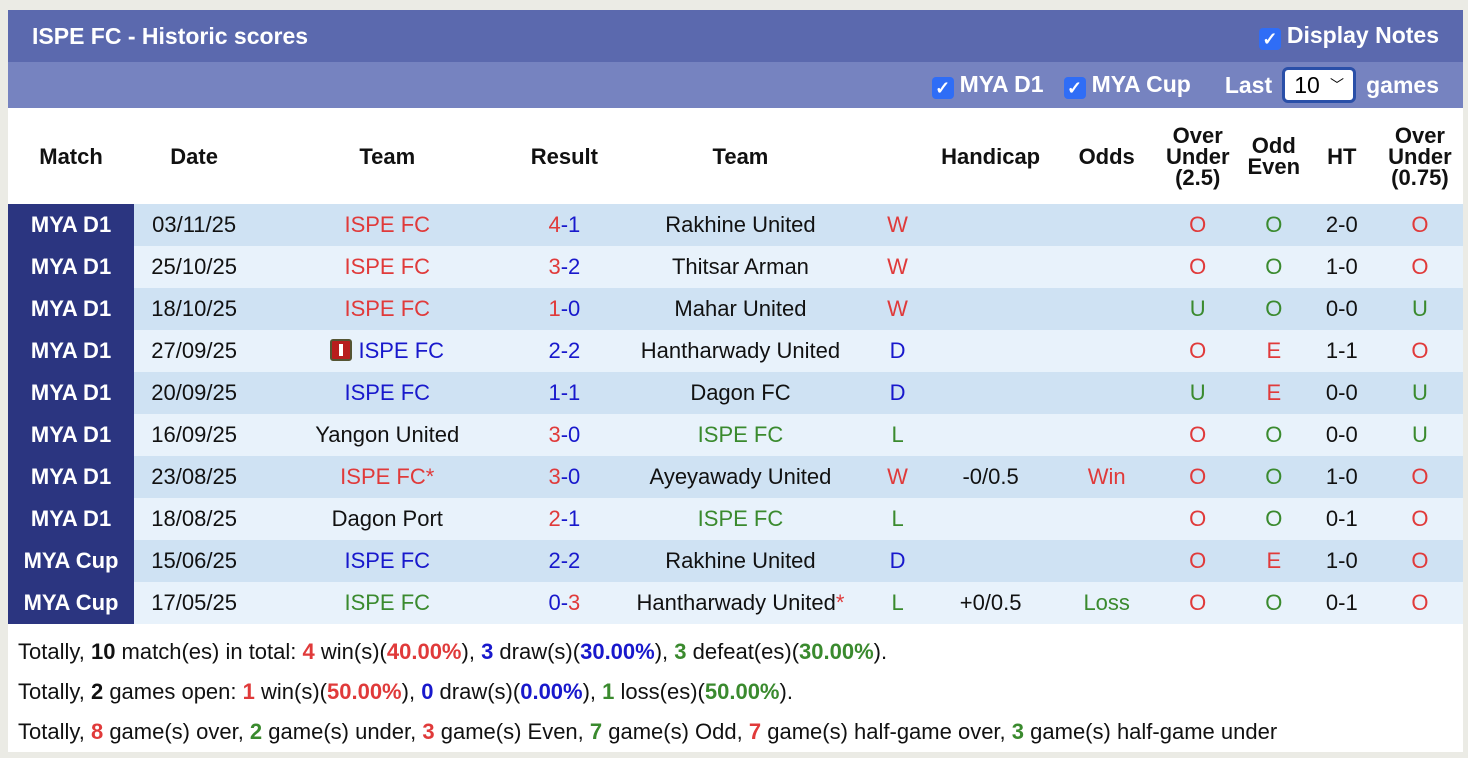 The image size is (1468, 758). What do you see at coordinates (1348, 36) in the screenshot?
I see `display-notes-toggle: ✓ Display Notes` at bounding box center [1348, 36].